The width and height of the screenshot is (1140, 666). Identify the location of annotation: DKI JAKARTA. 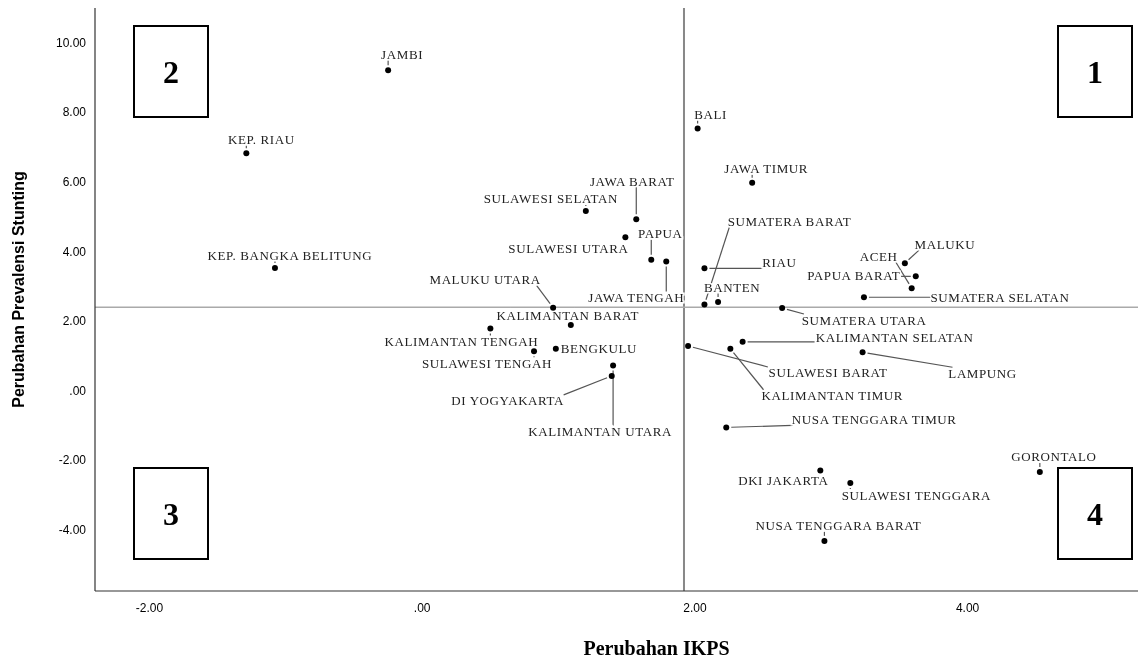
(783, 481).